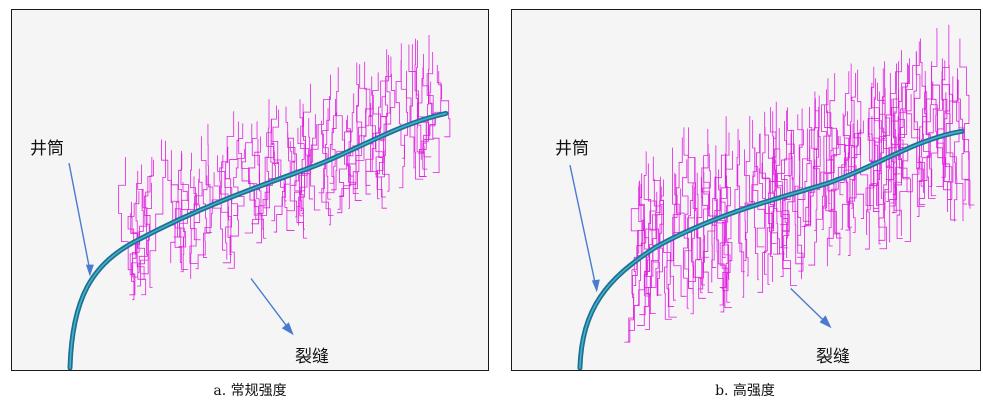 The width and height of the screenshot is (983, 402). What do you see at coordinates (745, 391) in the screenshot?
I see `caption-b: b. 高强度` at bounding box center [745, 391].